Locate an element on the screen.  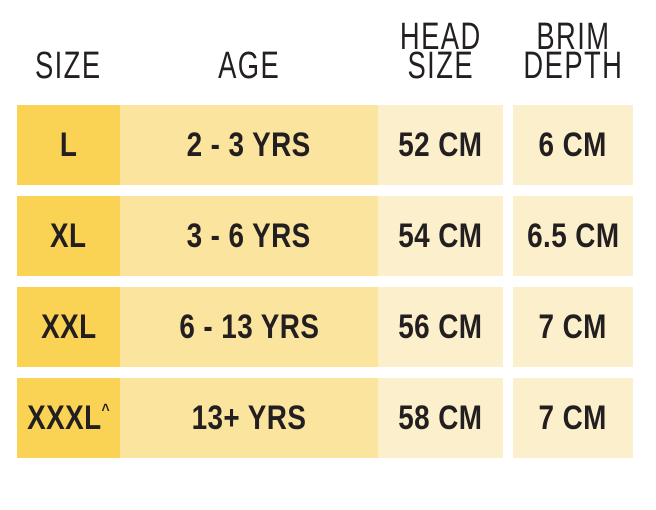
age-value: 6 - 13 YRS is located at coordinates (249, 326).